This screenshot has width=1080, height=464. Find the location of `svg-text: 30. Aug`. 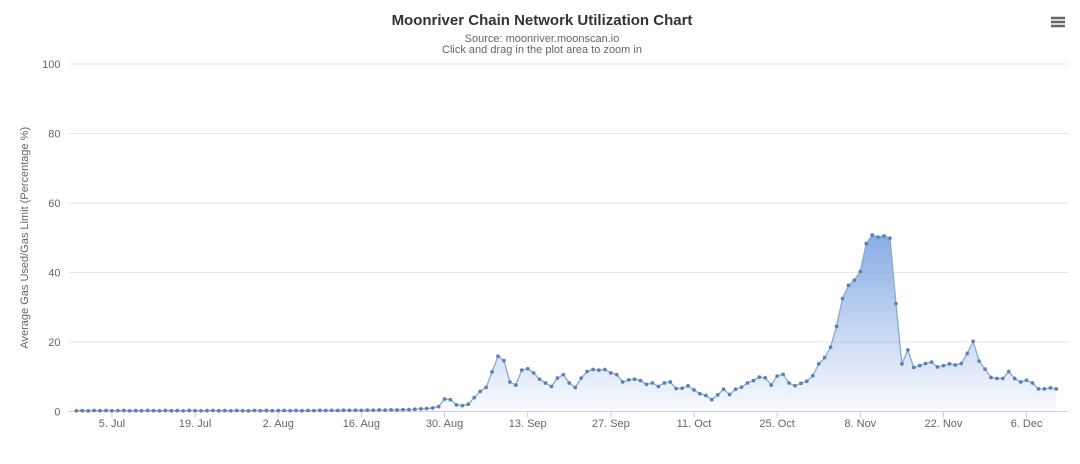

svg-text: 30. Aug is located at coordinates (444, 424).